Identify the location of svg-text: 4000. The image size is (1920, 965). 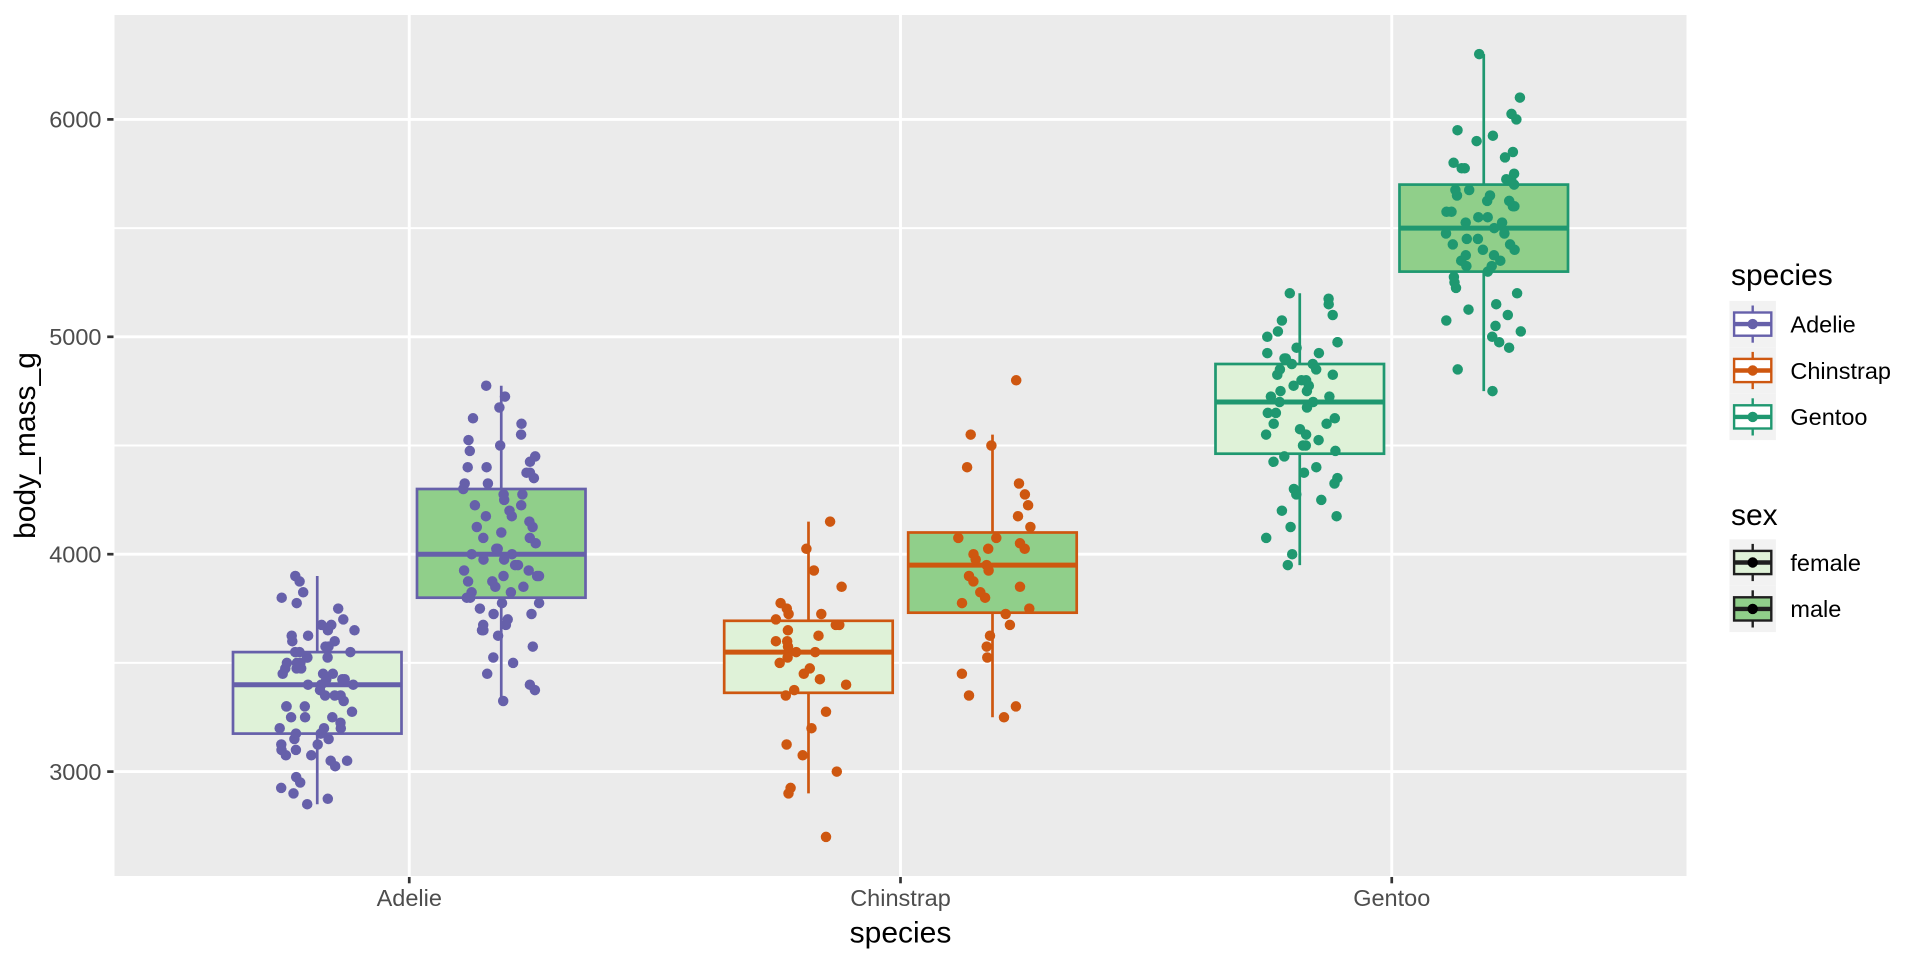
(75, 555).